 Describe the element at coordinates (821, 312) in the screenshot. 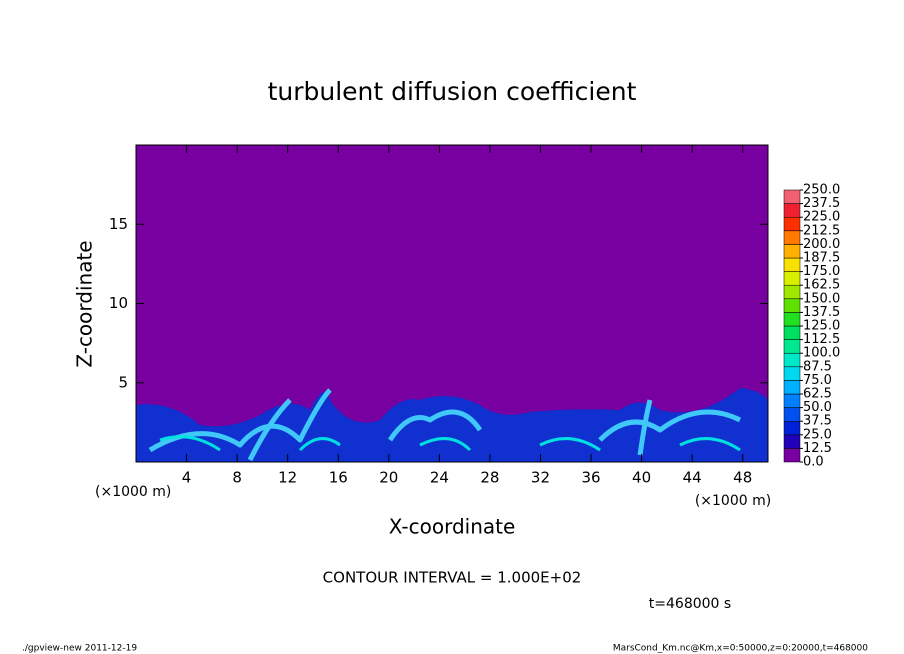

I see `colorbar-label: 137.5` at that location.